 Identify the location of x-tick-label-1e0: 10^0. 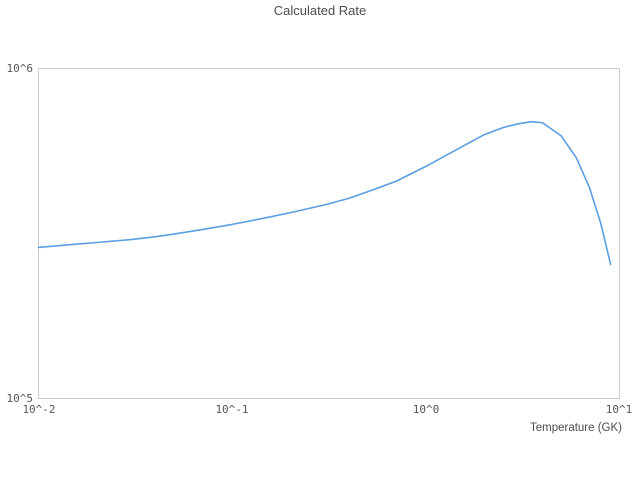
(426, 409).